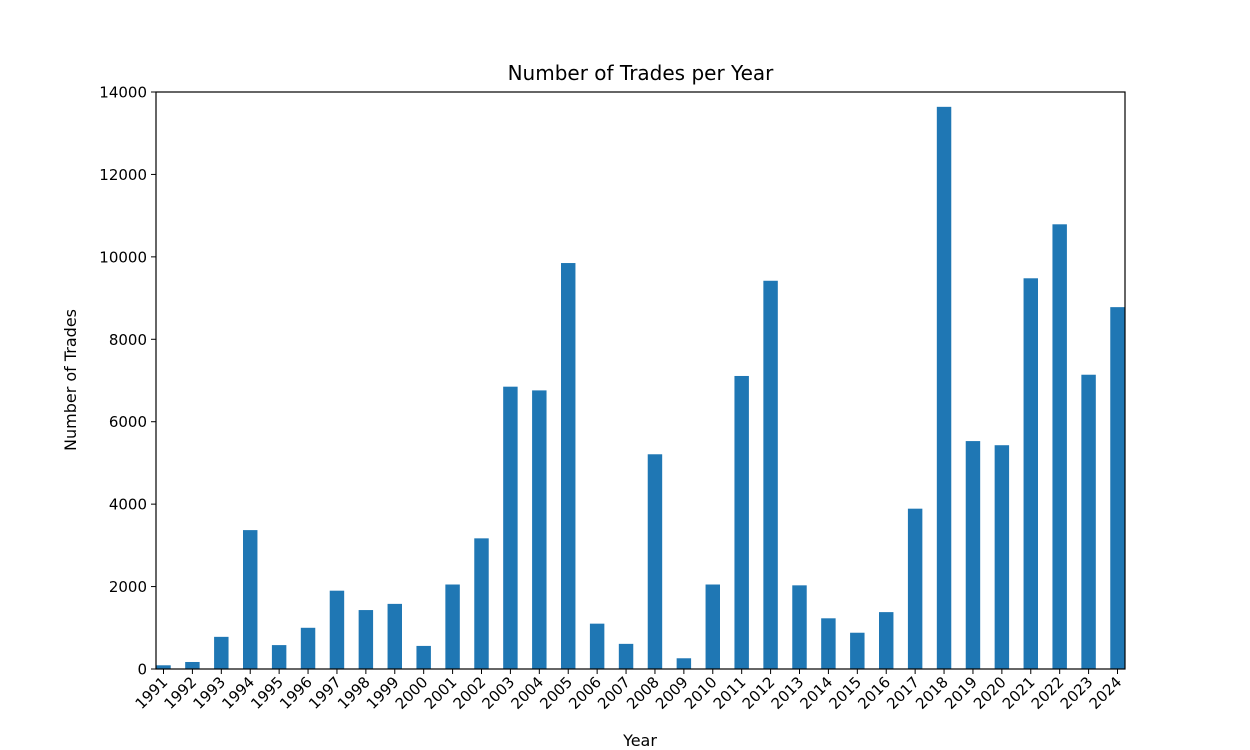  Describe the element at coordinates (250, 599) in the screenshot. I see `bar-1994` at that location.